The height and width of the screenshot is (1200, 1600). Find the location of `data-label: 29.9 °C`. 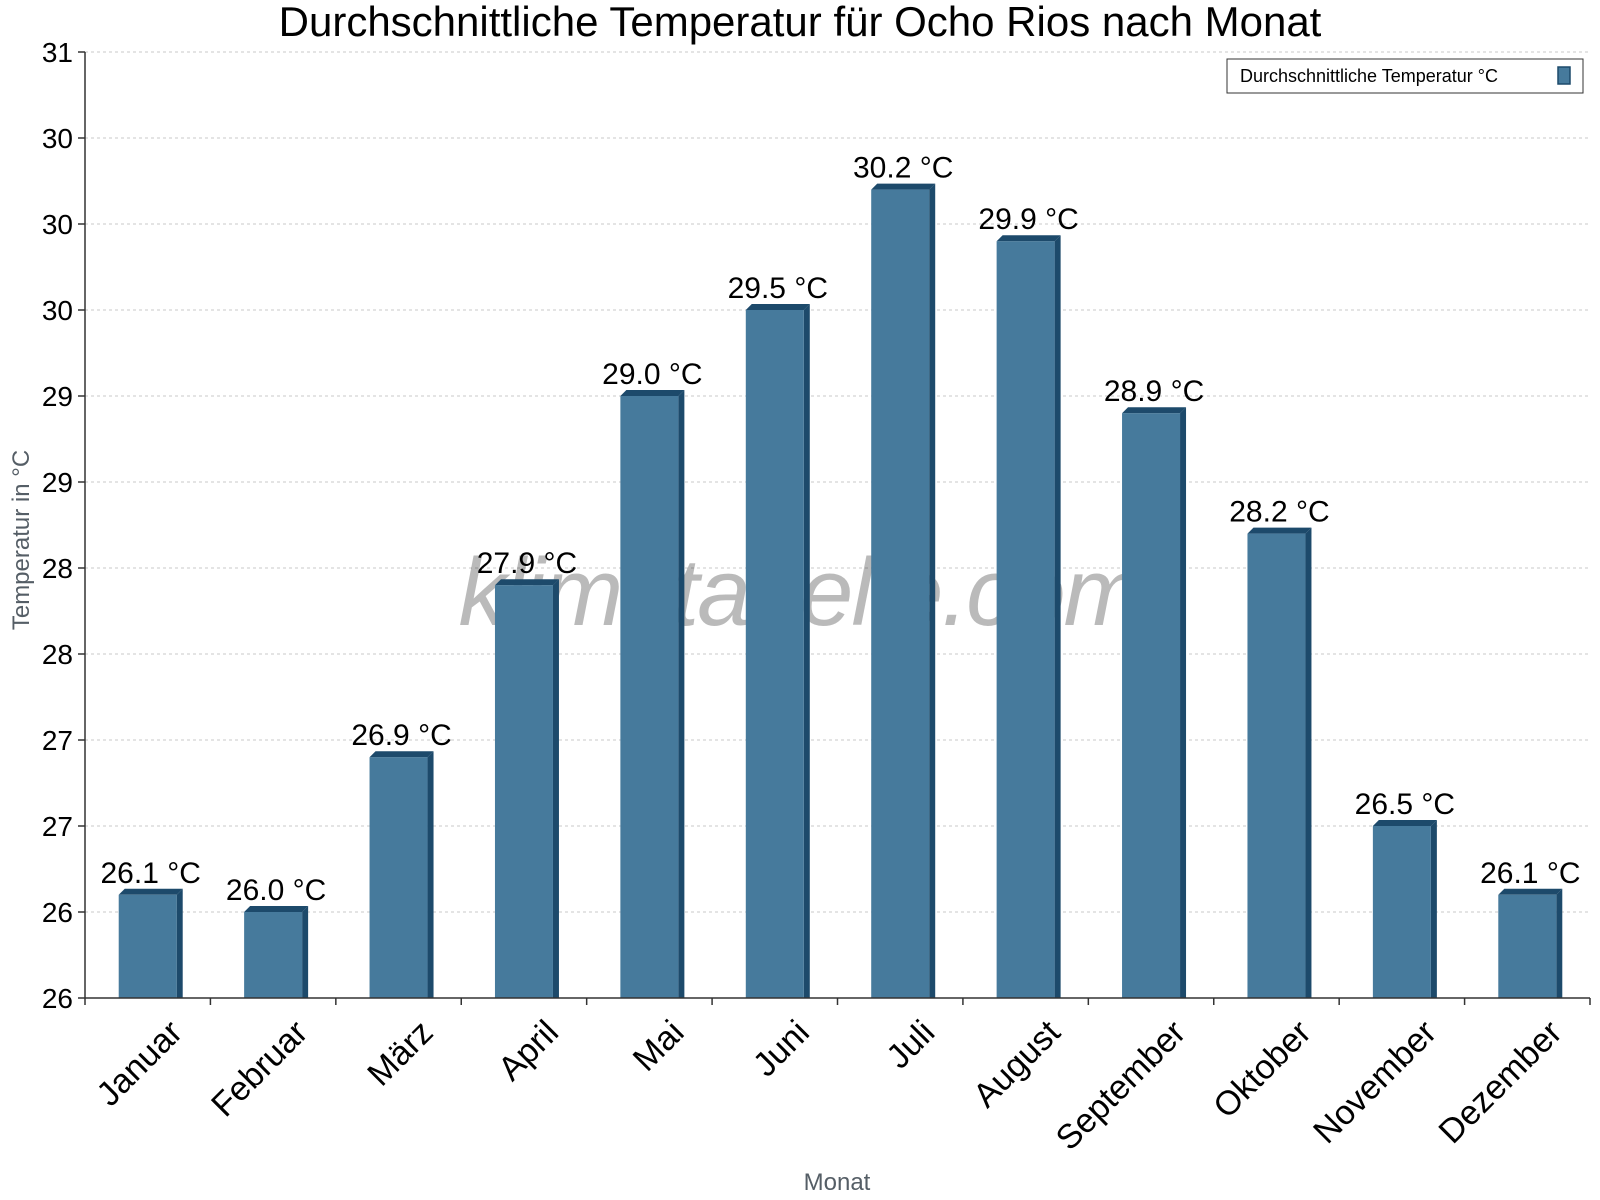

data-label: 29.9 °C is located at coordinates (1028, 219).